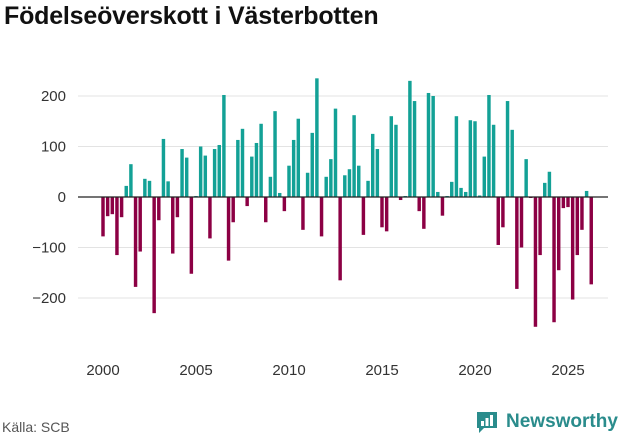  What do you see at coordinates (335, 370) in the screenshot?
I see `x-axis-ticks: 2000 2005 2010 2015 2020 2025` at bounding box center [335, 370].